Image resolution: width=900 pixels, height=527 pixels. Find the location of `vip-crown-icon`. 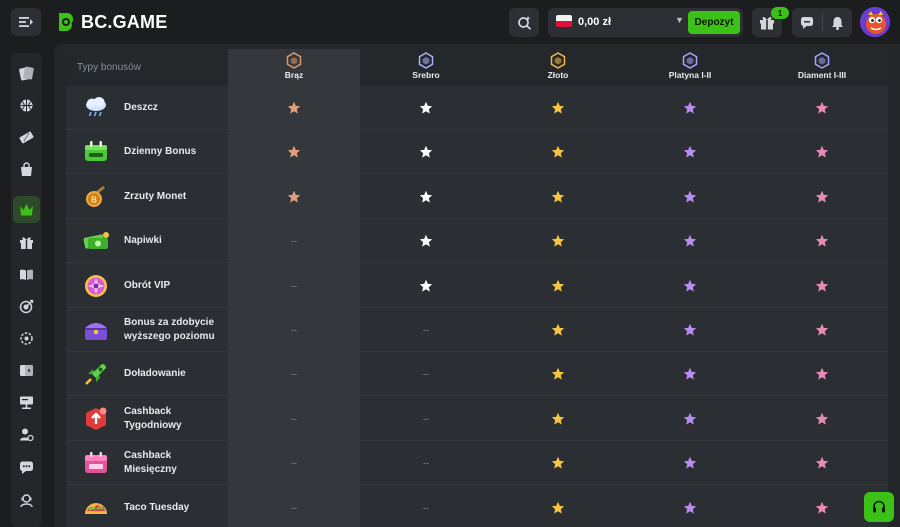

vip-crown-icon is located at coordinates (26, 210).